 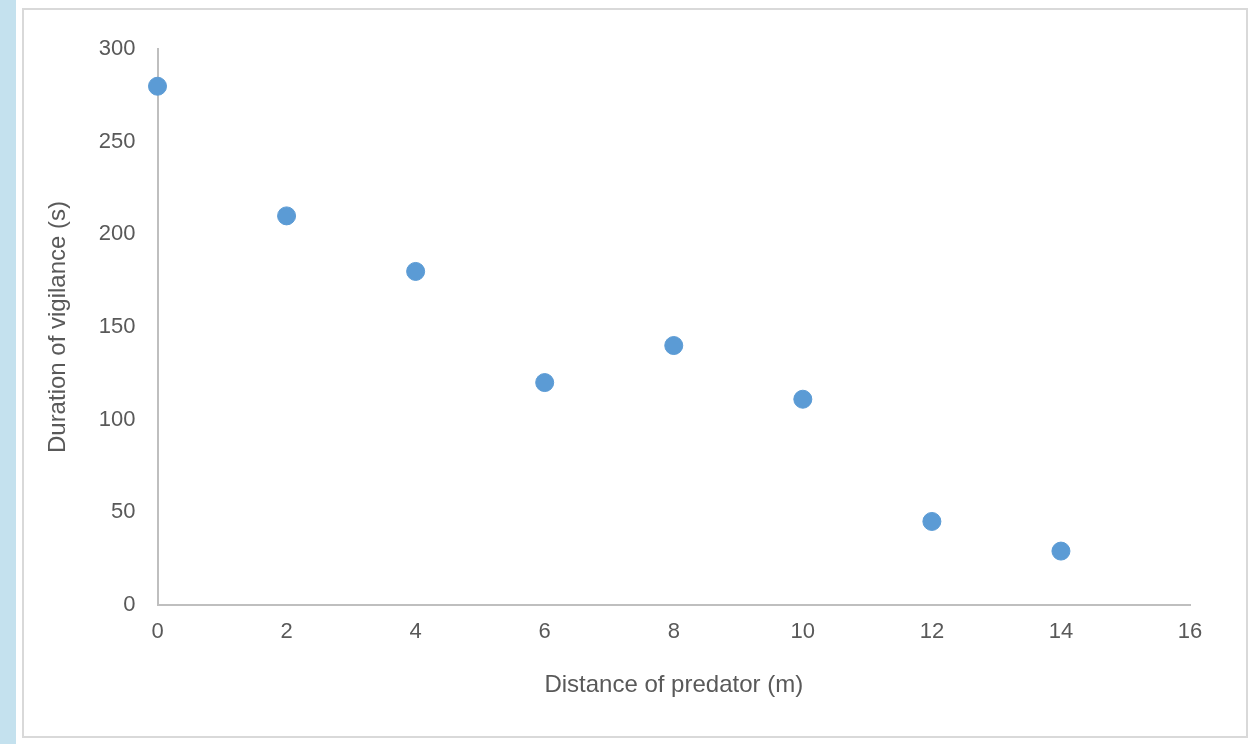 What do you see at coordinates (415, 631) in the screenshot?
I see `x-tick-label: 4` at bounding box center [415, 631].